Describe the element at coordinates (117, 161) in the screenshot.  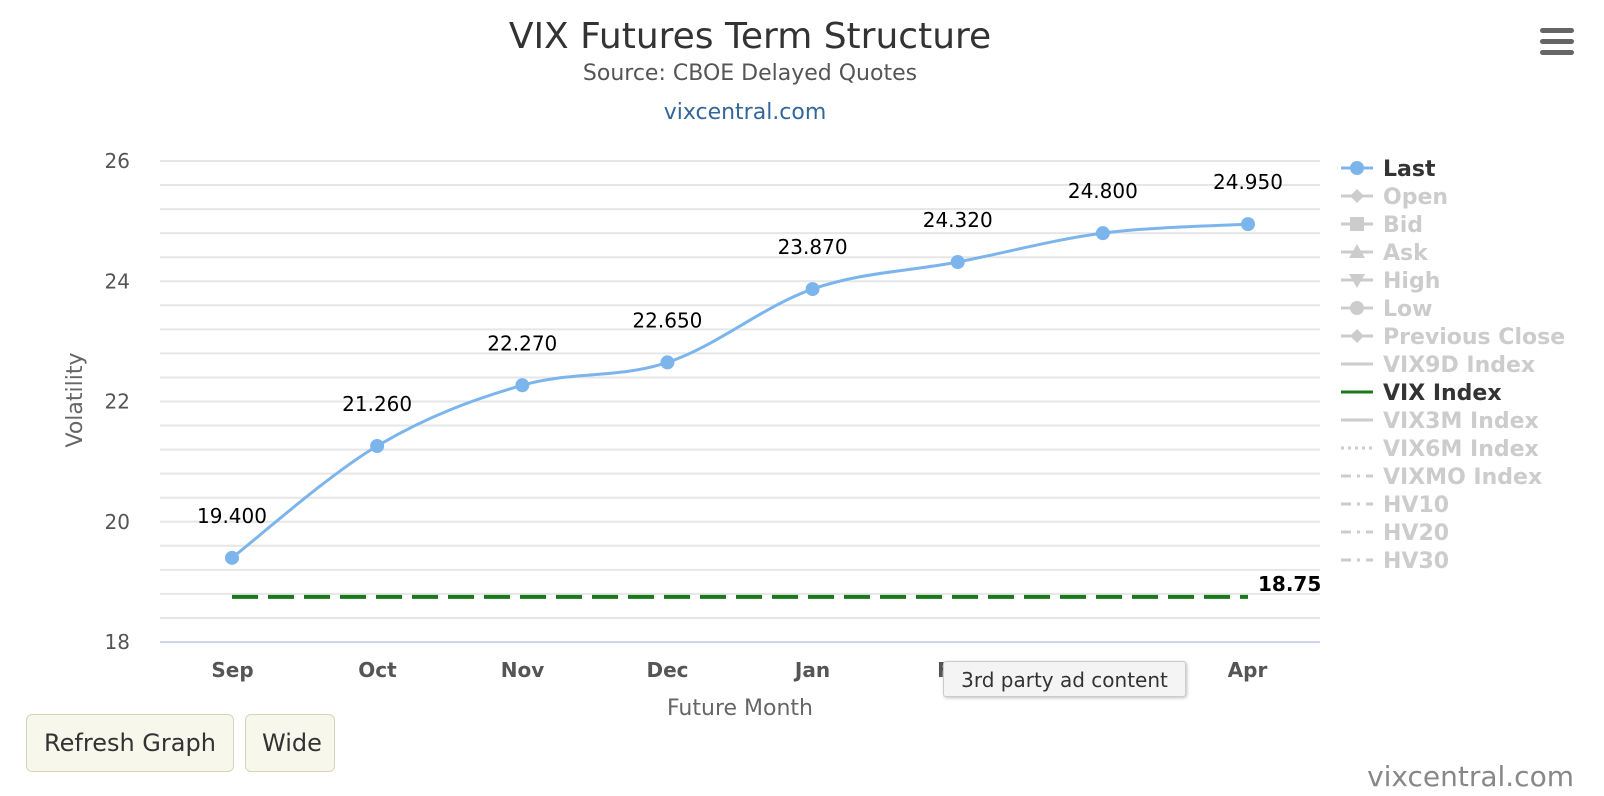
I see `y-tick-label: 26` at that location.